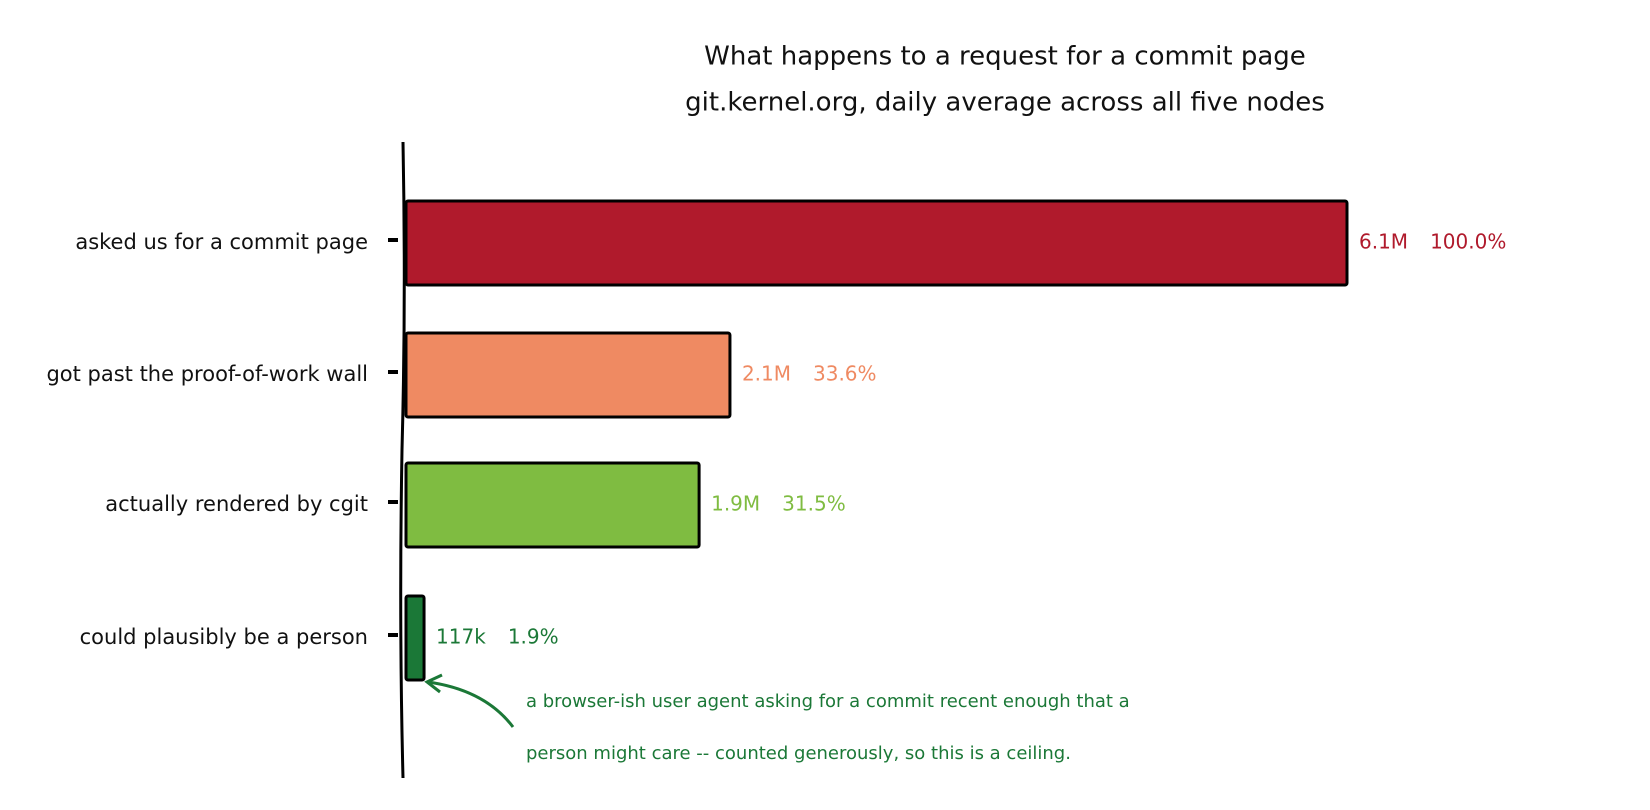 This screenshot has height=810, width=1650. I want to click on percent-label: 100.0%, so click(1468, 242).